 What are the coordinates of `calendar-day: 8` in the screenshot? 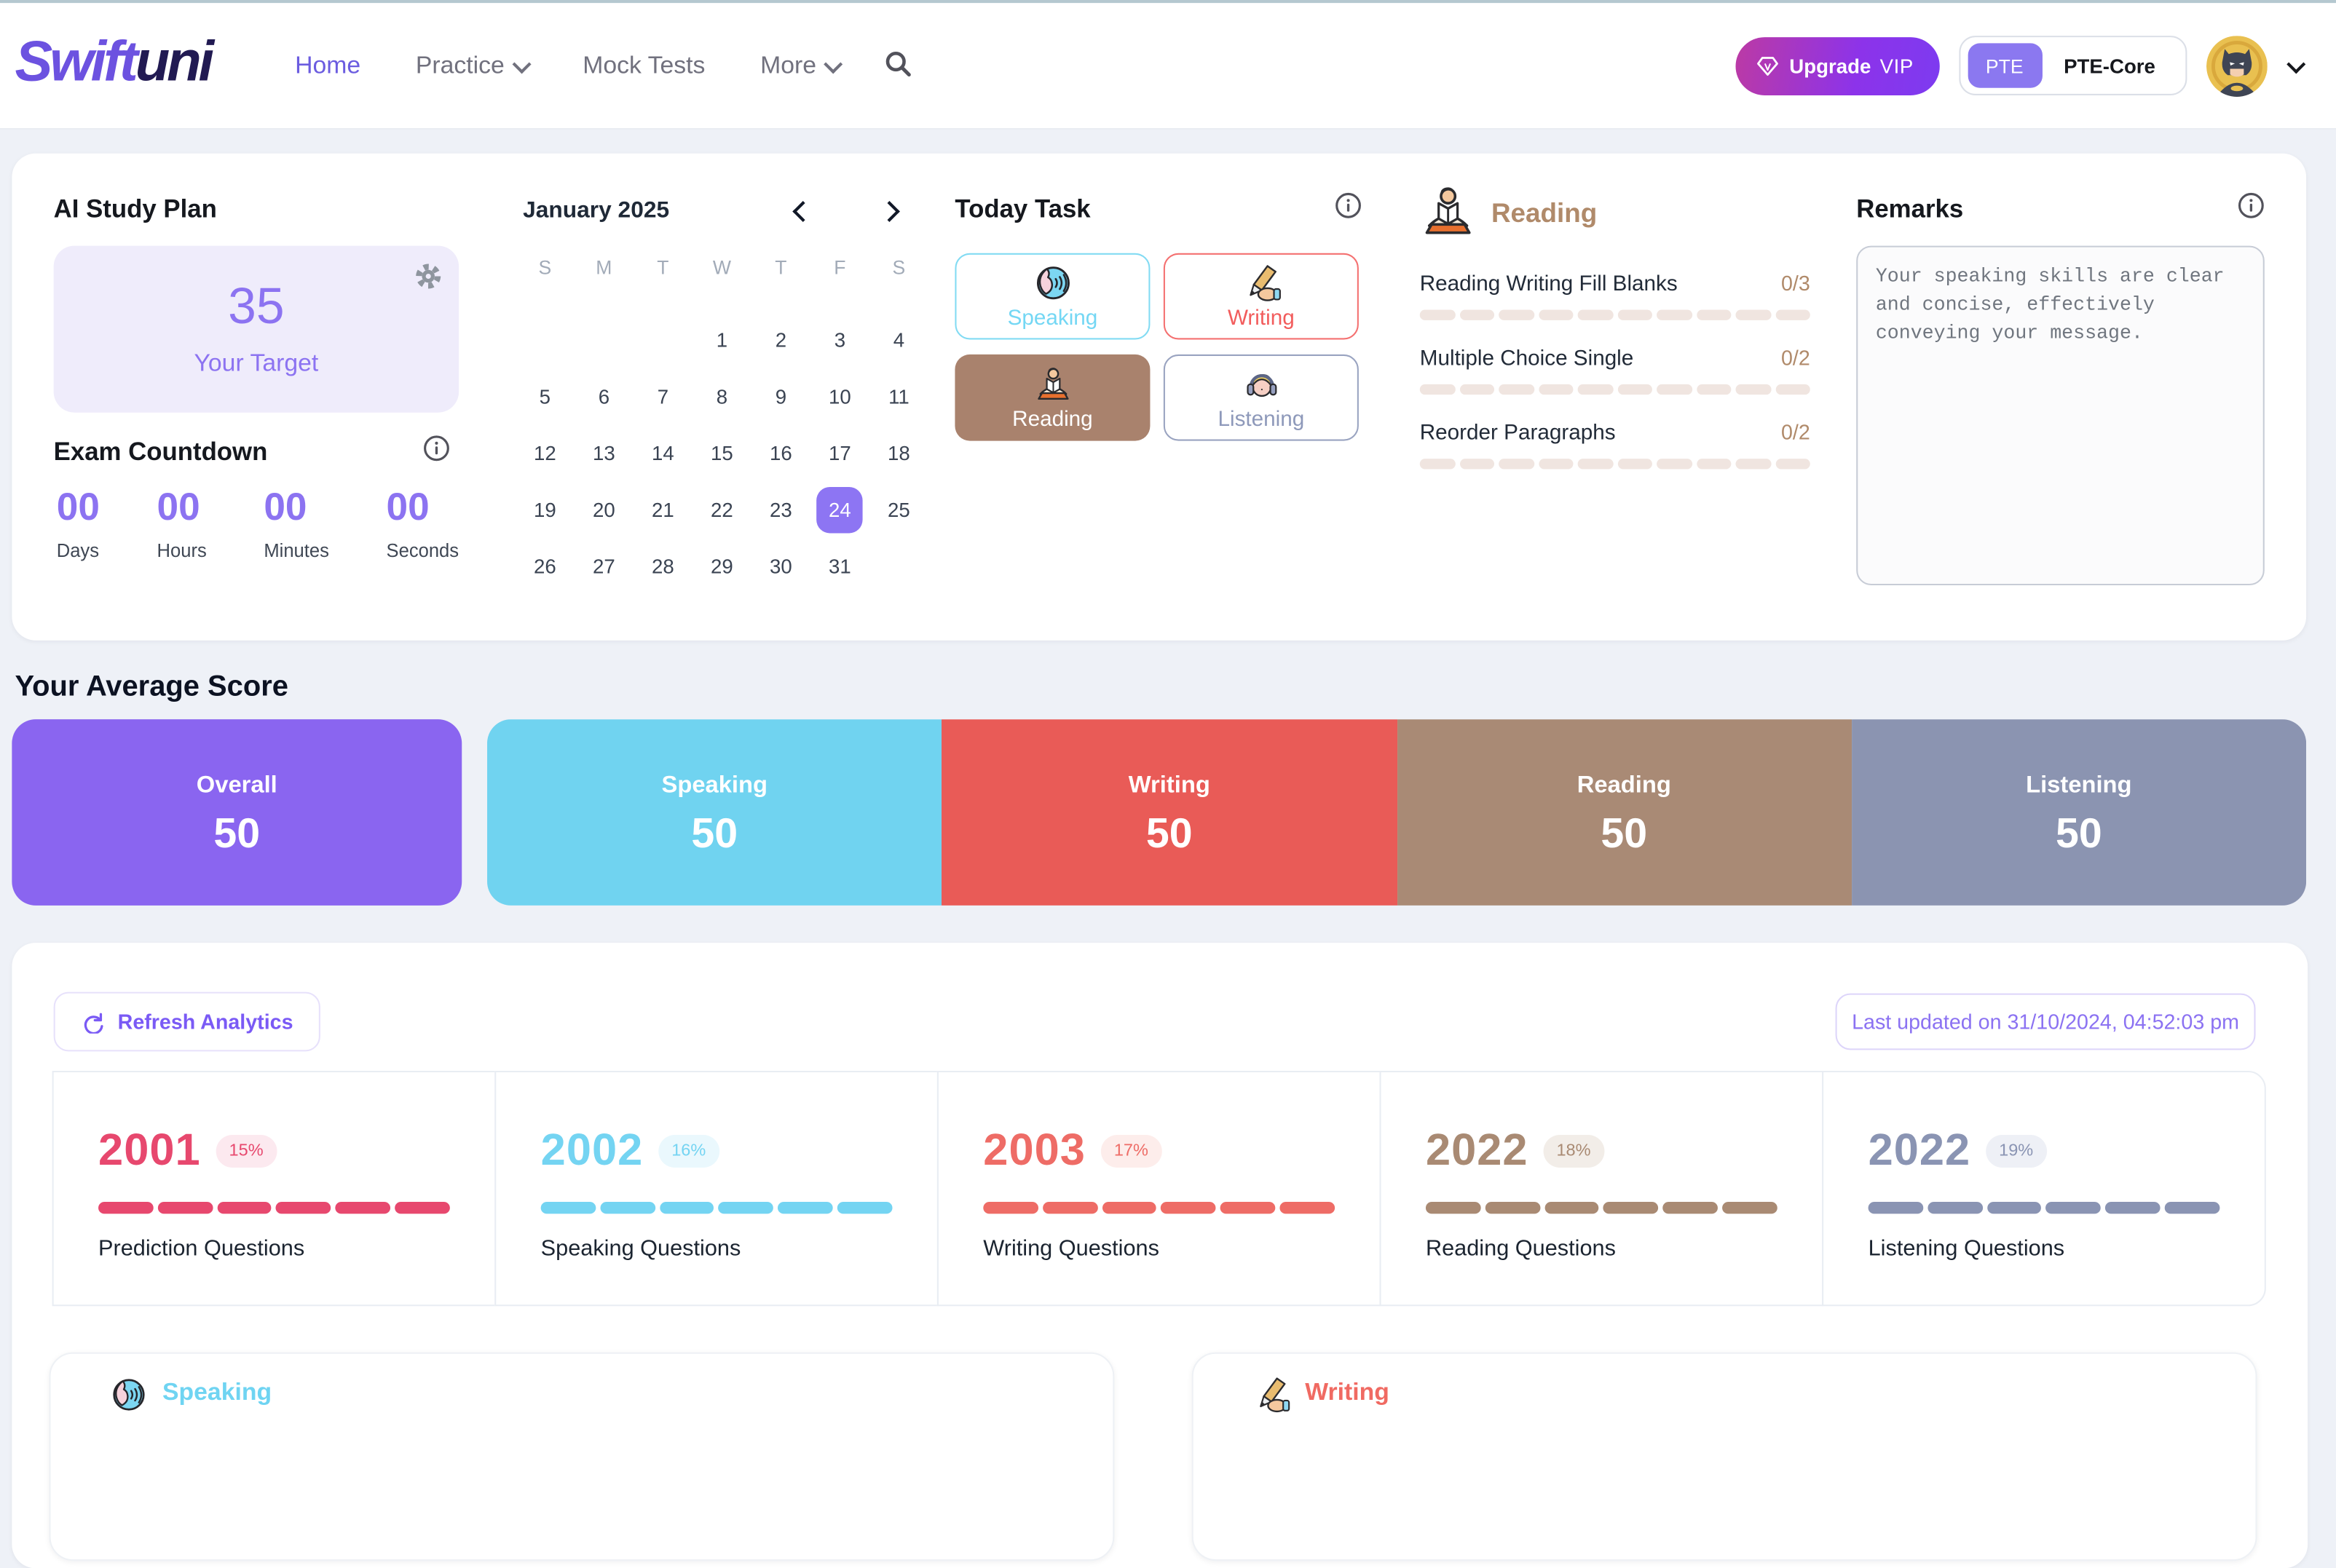 It's located at (722, 396).